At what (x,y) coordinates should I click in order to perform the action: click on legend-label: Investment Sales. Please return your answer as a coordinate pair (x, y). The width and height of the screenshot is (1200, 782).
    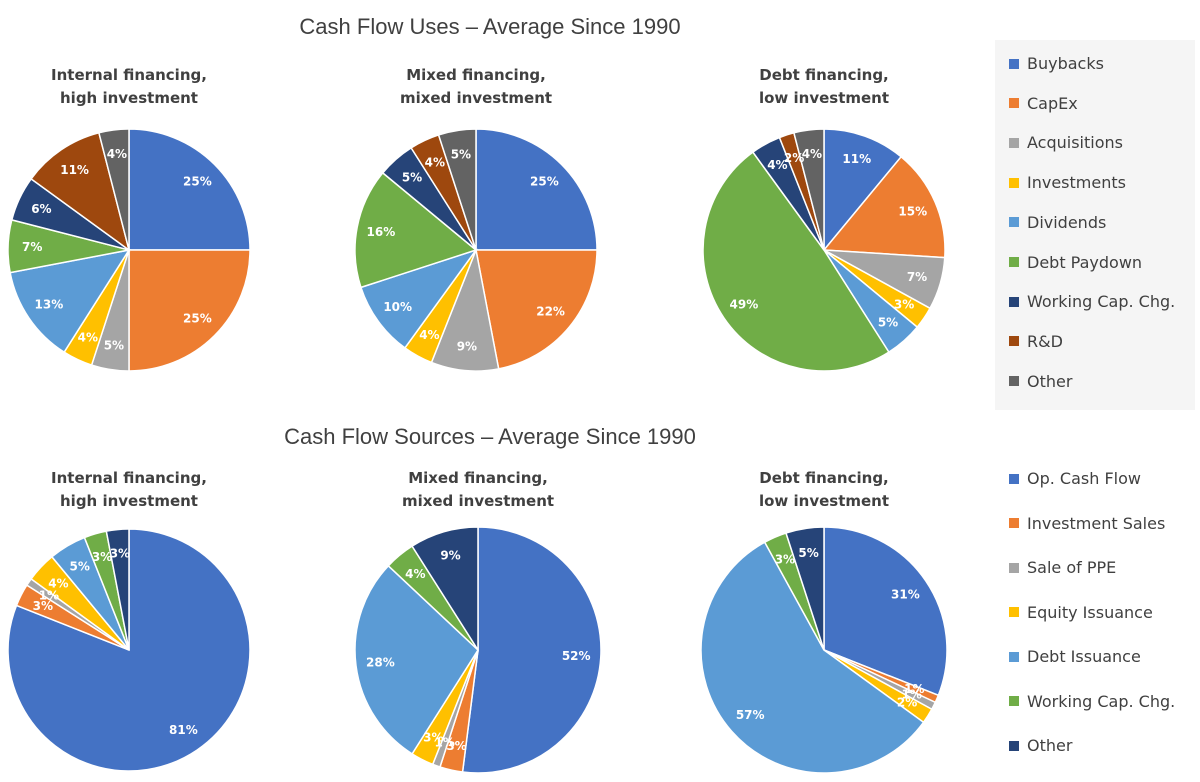
    Looking at the image, I should click on (1096, 523).